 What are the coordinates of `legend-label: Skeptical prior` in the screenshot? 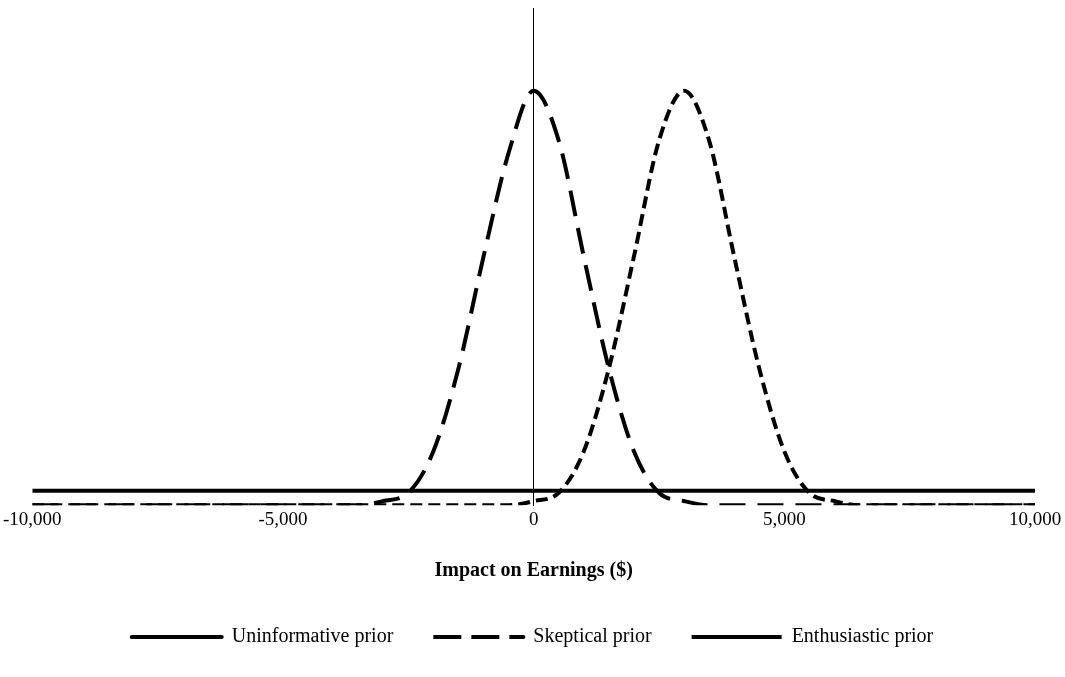 It's located at (592, 636).